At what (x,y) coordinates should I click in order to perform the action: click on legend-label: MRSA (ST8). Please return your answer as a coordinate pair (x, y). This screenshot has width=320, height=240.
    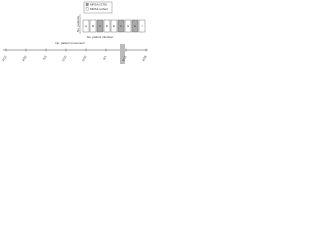
    Looking at the image, I should click on (98, 4).